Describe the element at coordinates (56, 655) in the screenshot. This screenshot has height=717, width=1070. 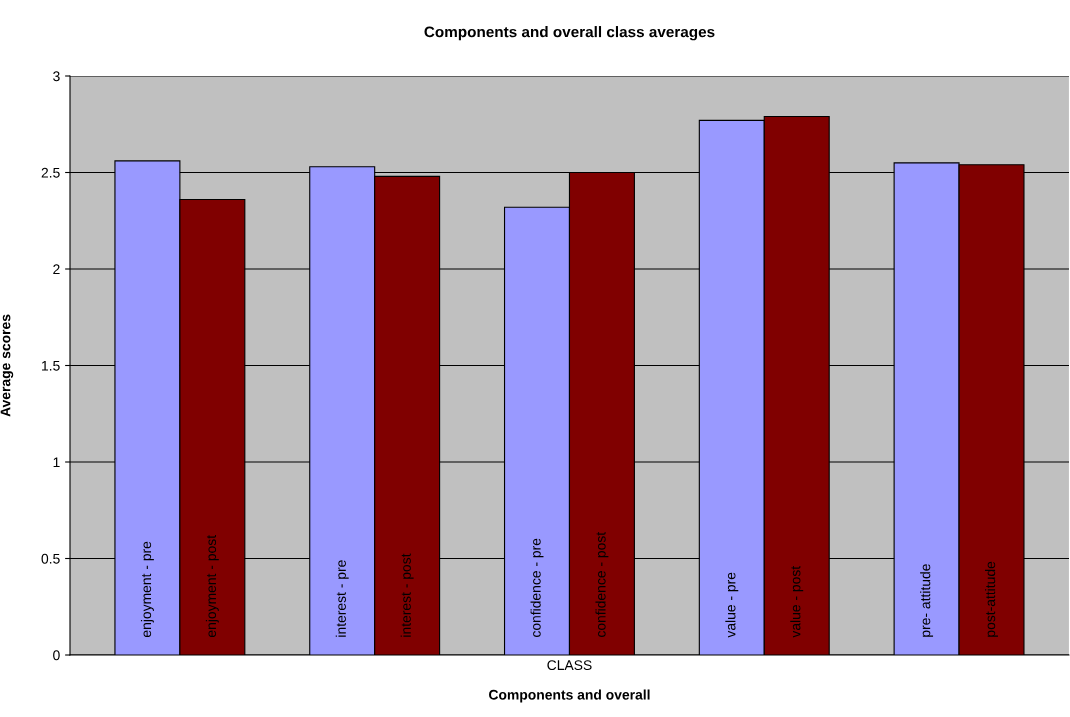
I see `y-tick-label: 0` at that location.